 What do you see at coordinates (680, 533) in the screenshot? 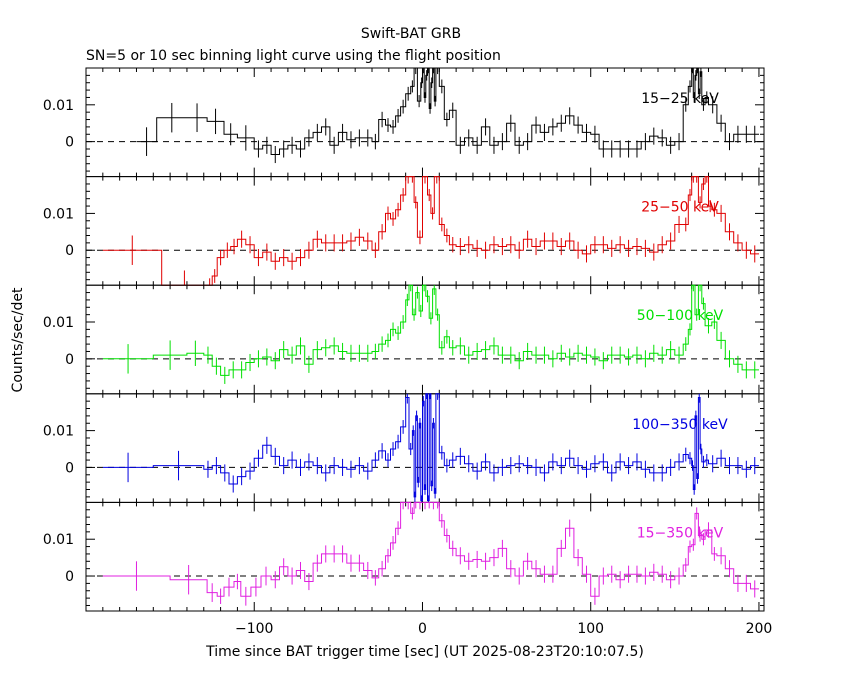
I see `band-label: 15−350 keV` at bounding box center [680, 533].